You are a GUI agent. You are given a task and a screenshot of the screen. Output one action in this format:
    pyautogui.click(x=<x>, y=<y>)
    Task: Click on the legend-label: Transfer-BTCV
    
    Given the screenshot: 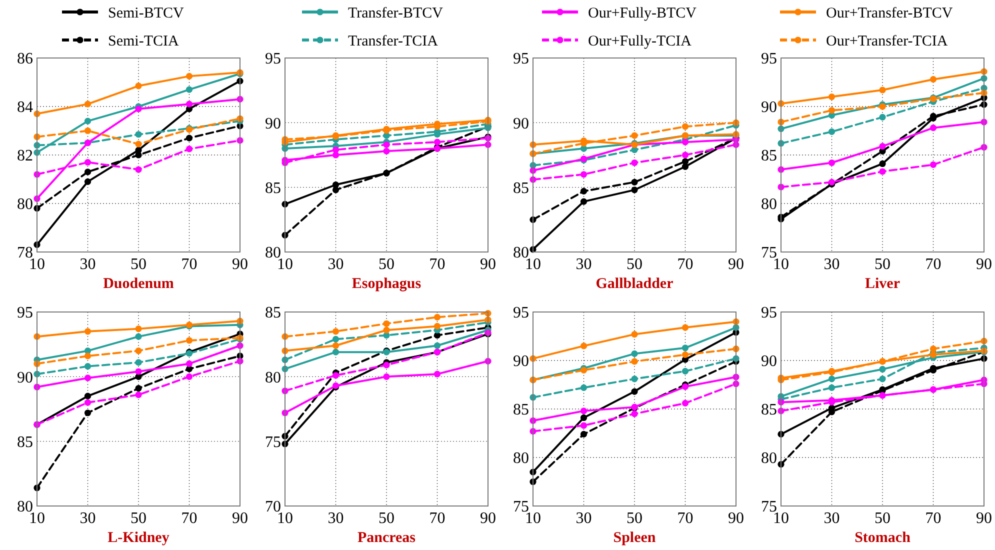 What is the action you would take?
    pyautogui.click(x=396, y=13)
    